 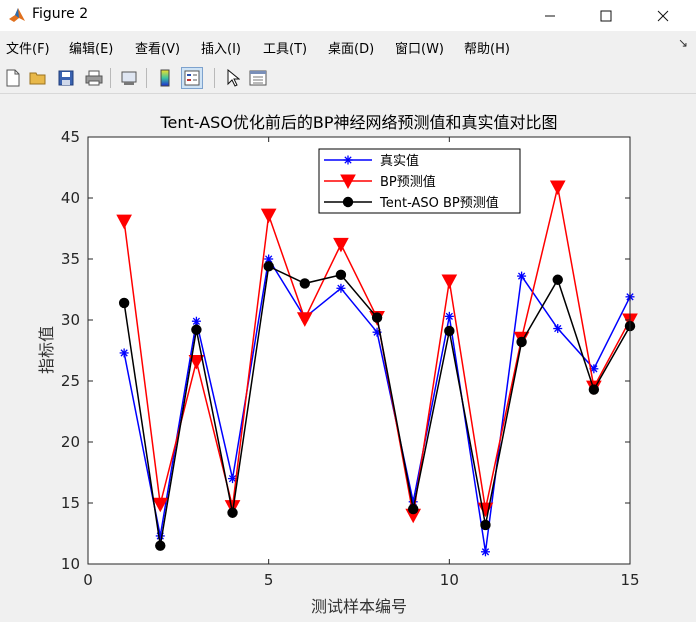 What do you see at coordinates (158, 49) in the screenshot?
I see `menu-view: 查看(V)` at bounding box center [158, 49].